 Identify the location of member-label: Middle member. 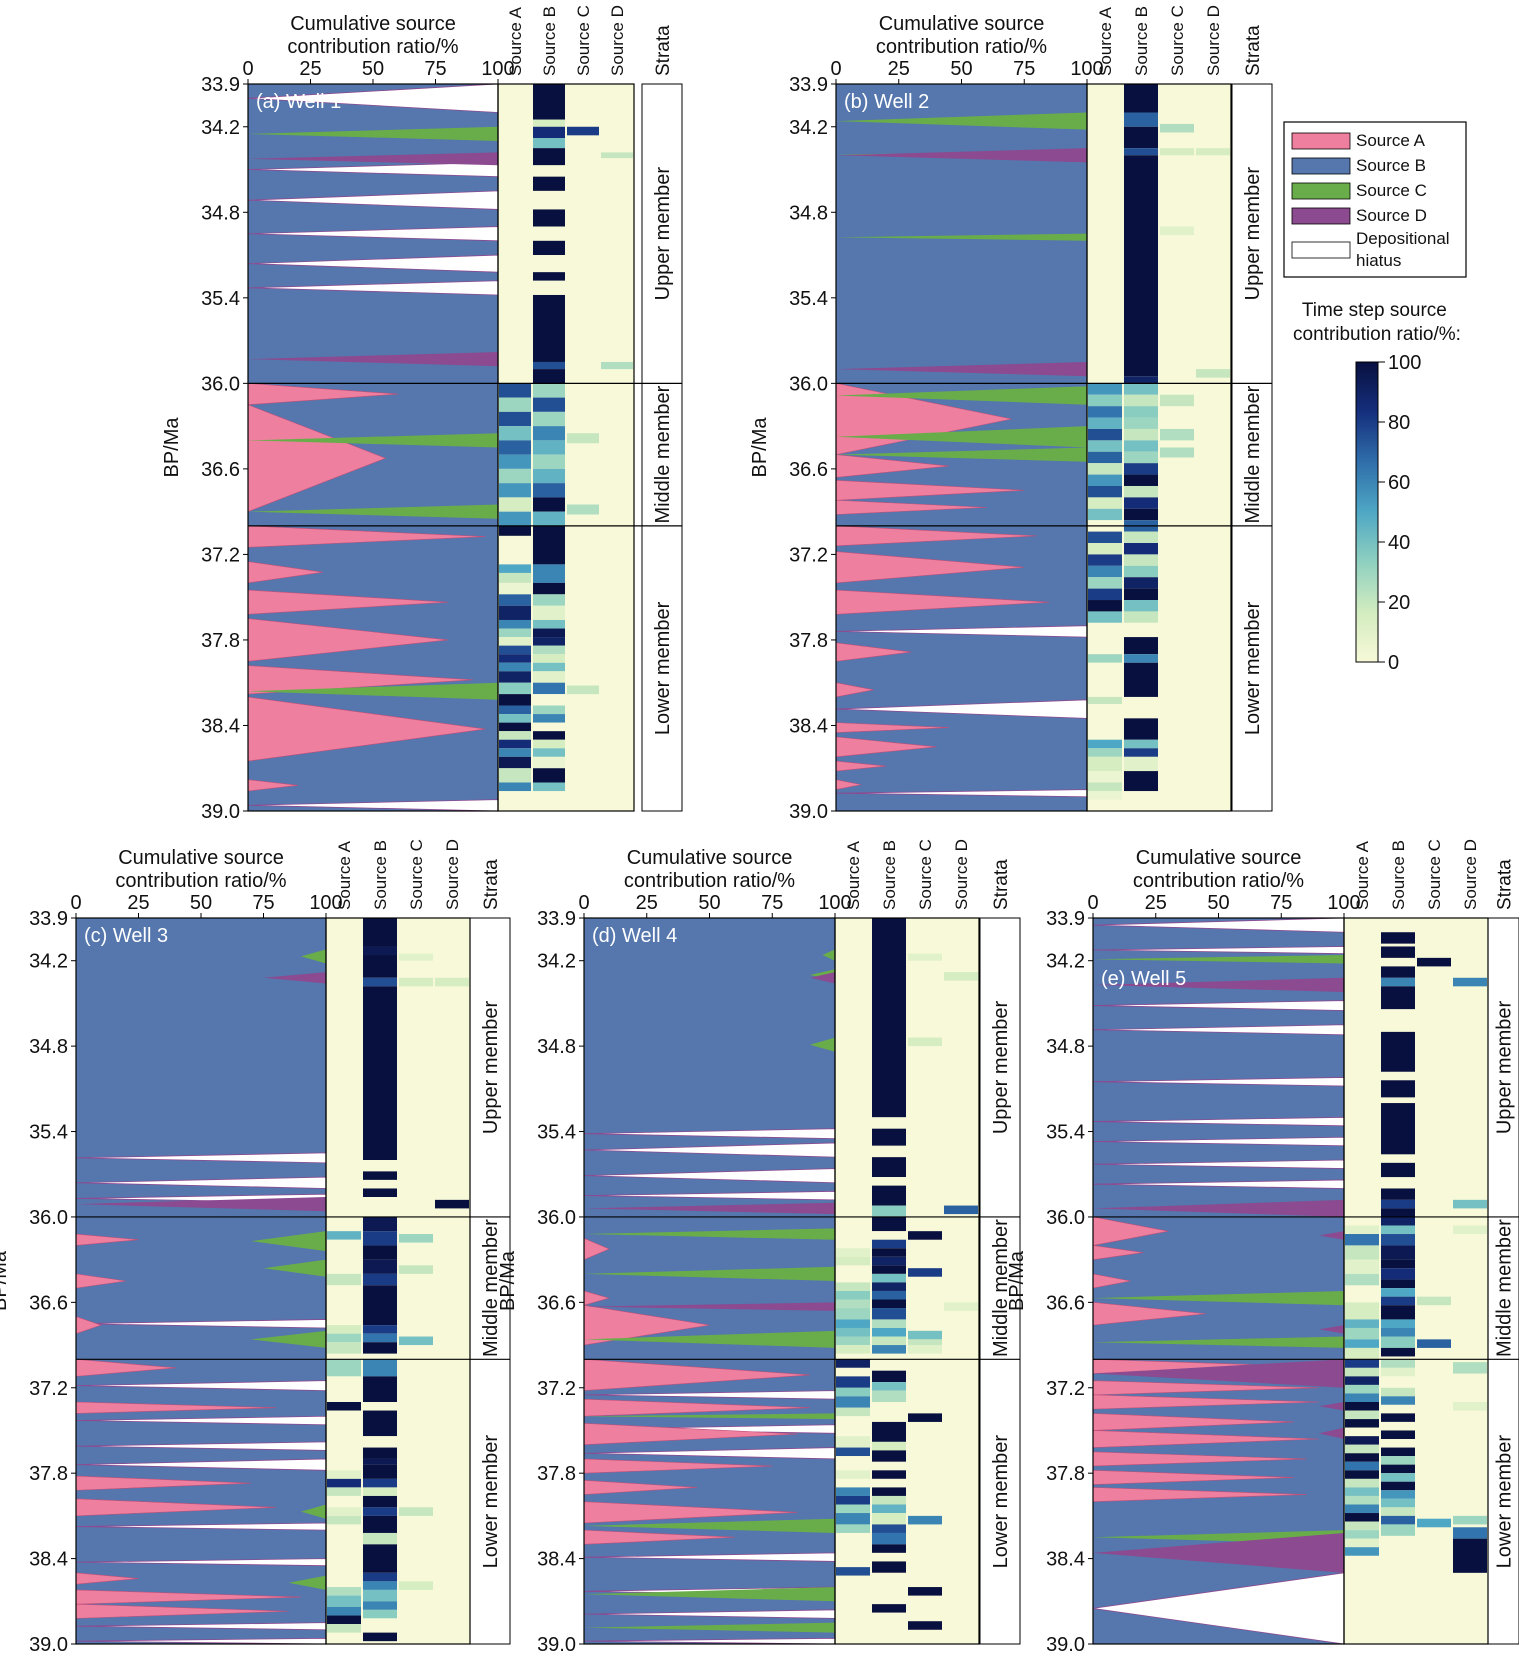
(1001, 1288).